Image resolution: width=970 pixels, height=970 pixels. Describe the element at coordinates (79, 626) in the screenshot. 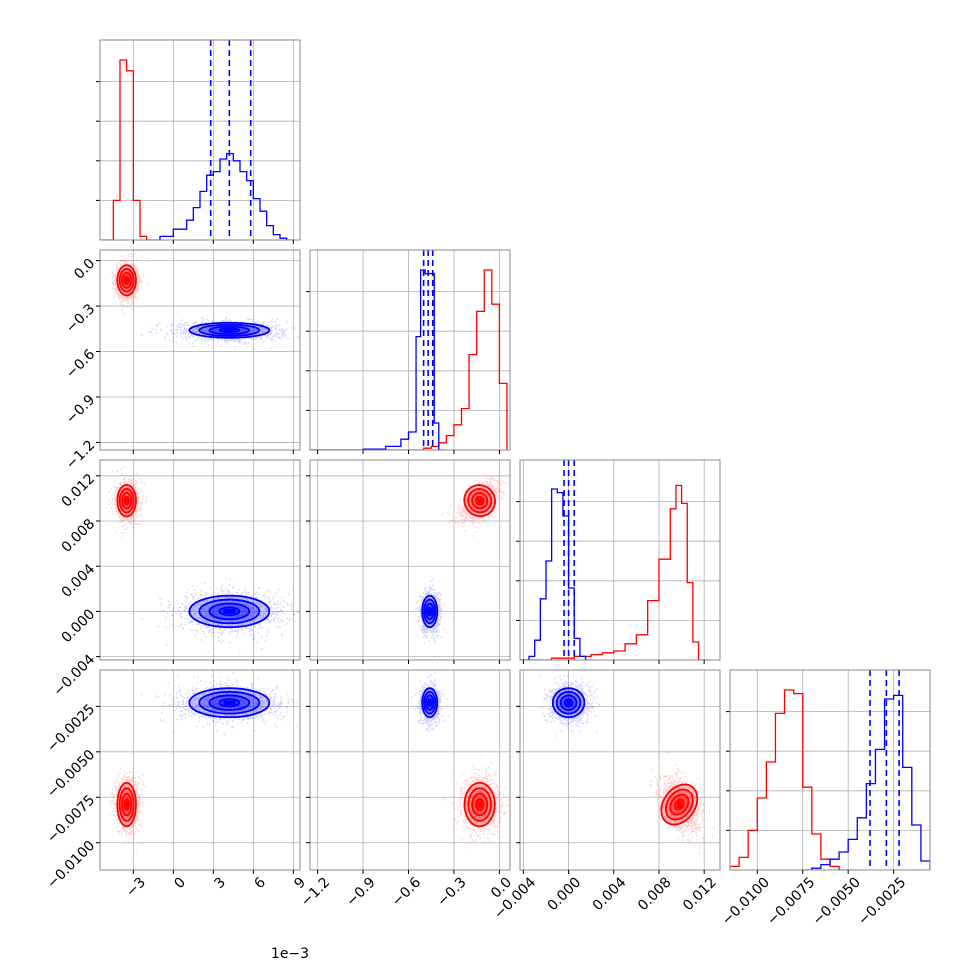

I see `y-tick-label-2-1: 0.000` at that location.